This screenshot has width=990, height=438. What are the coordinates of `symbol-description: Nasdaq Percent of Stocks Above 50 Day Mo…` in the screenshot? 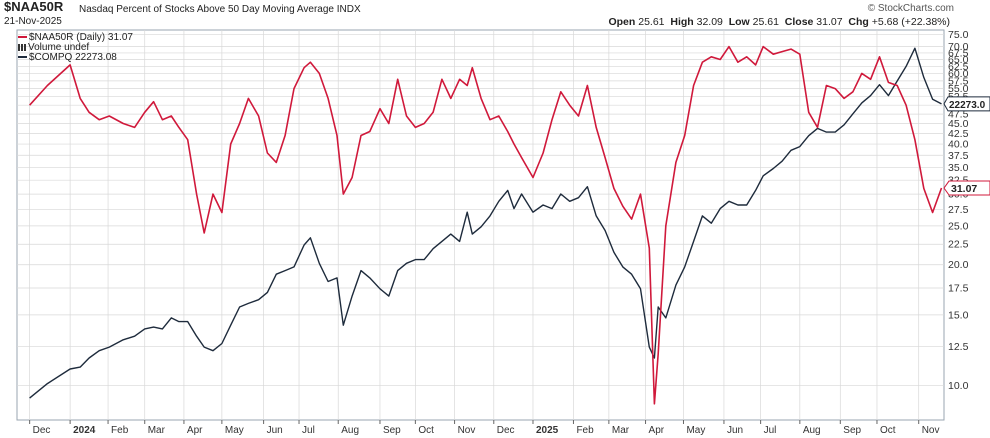 It's located at (220, 10).